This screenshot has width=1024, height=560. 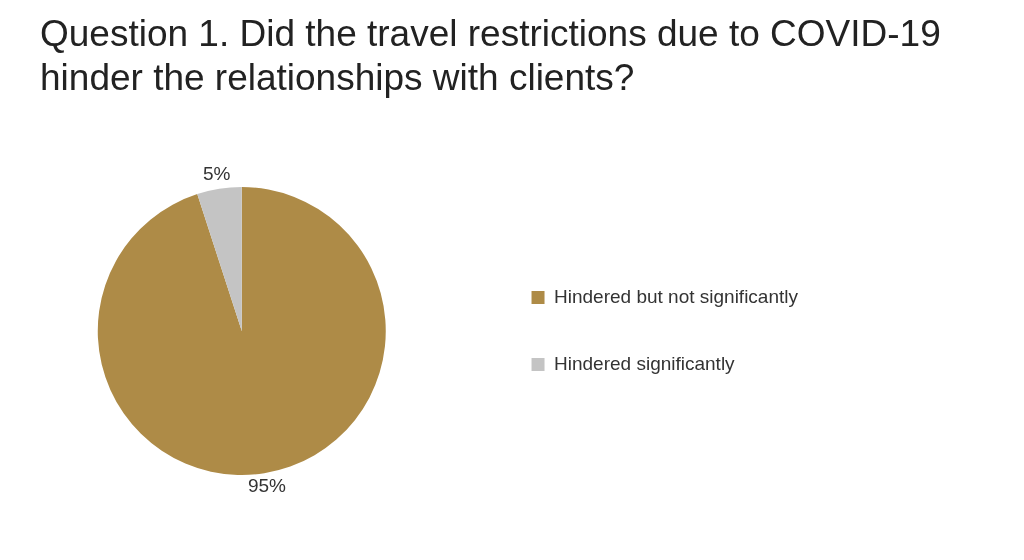 What do you see at coordinates (491, 56) in the screenshot?
I see `chart-title: Question 1. Did the travel restrictions due to COVID-19 hinder the relationships with clients?` at bounding box center [491, 56].